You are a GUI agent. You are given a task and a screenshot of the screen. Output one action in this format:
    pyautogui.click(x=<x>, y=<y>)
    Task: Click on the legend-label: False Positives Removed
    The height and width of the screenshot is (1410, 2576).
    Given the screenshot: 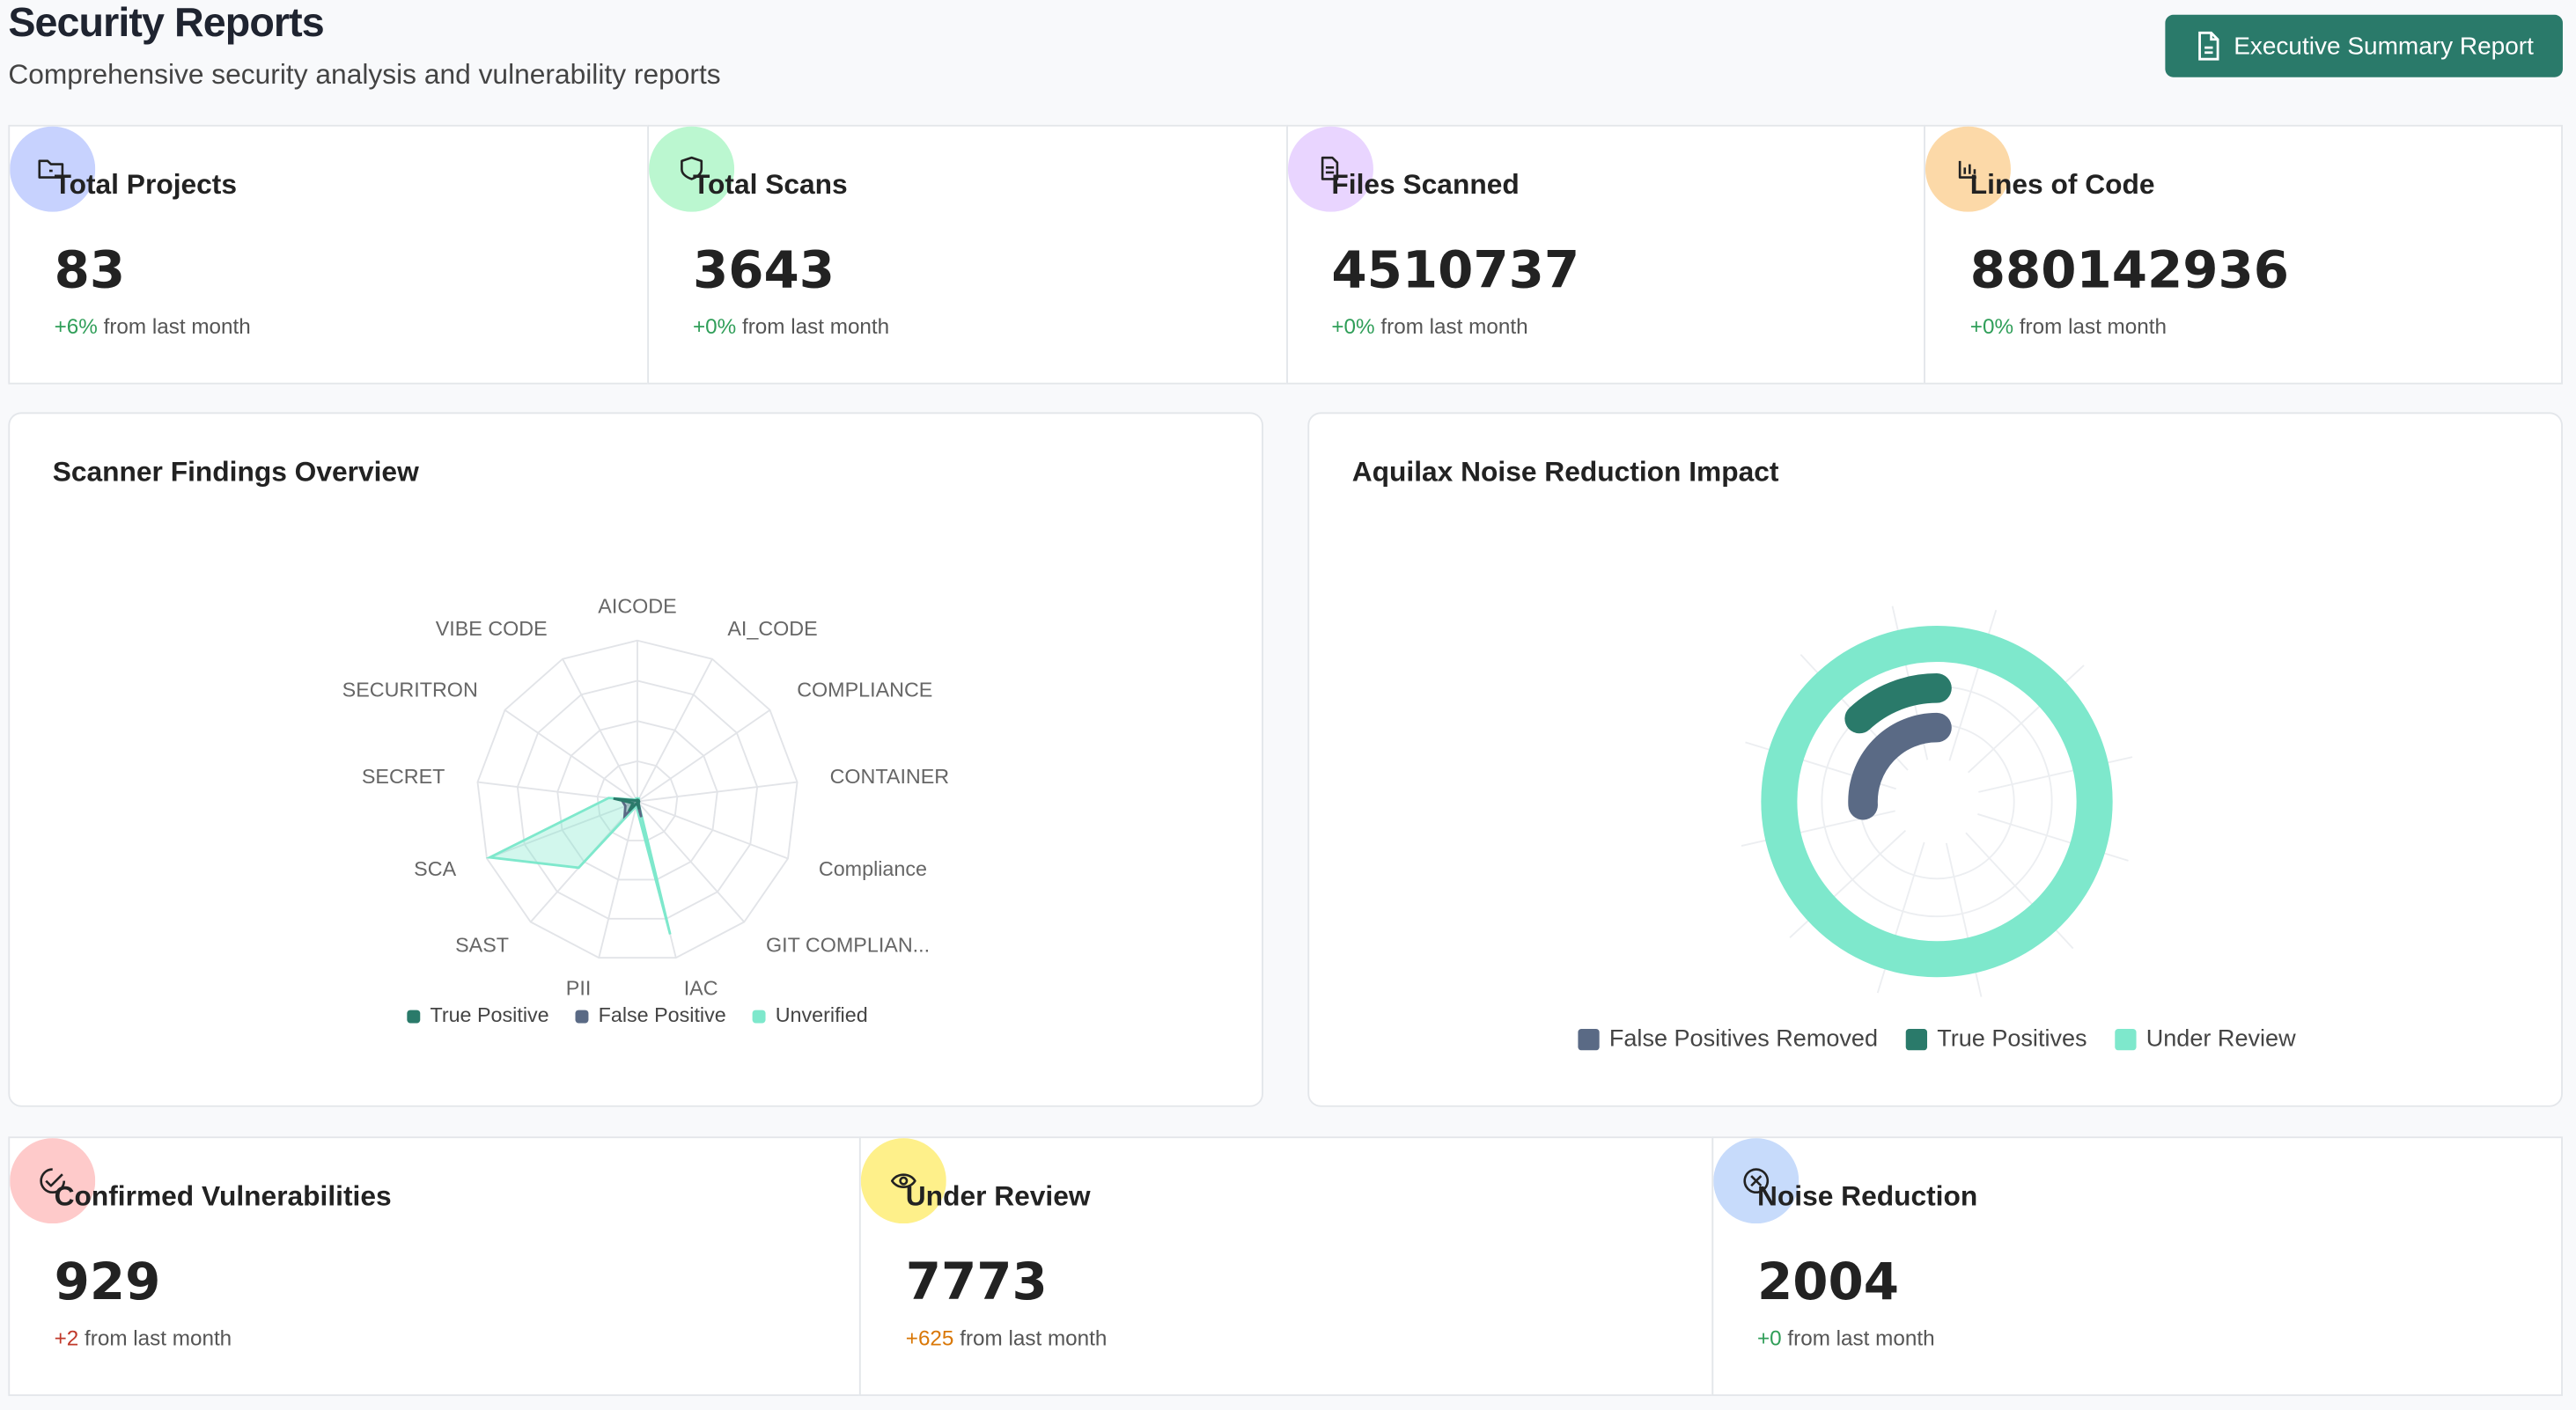 What is the action you would take?
    pyautogui.click(x=1743, y=1037)
    